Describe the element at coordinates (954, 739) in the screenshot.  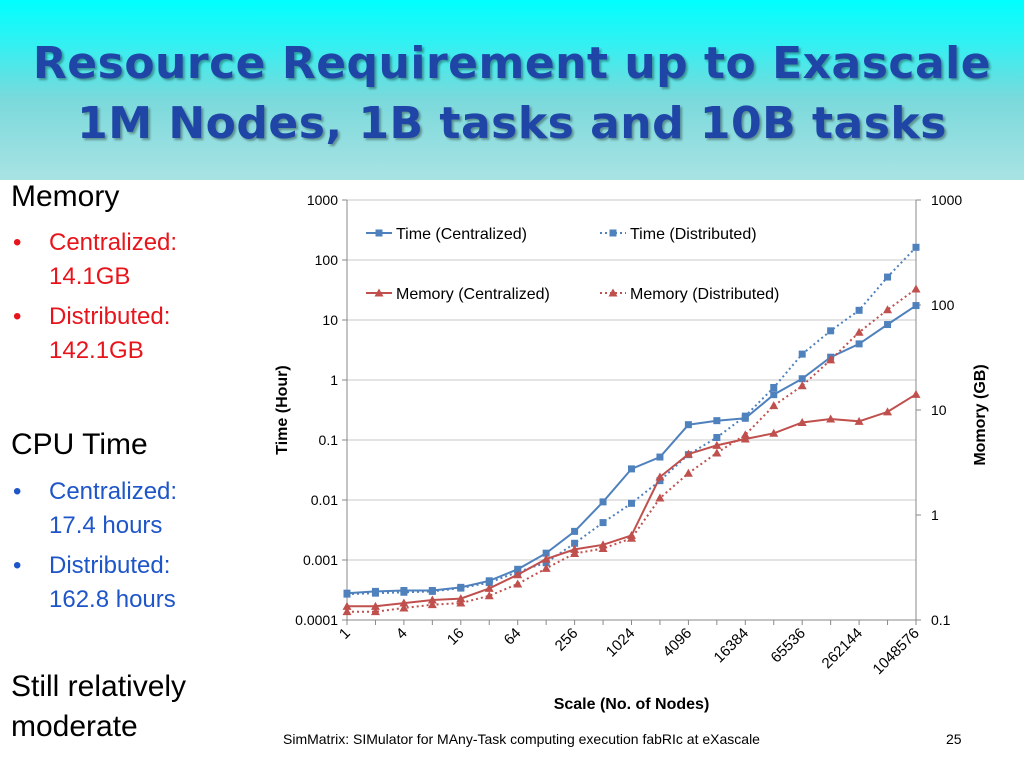
I see `page-number: 25` at that location.